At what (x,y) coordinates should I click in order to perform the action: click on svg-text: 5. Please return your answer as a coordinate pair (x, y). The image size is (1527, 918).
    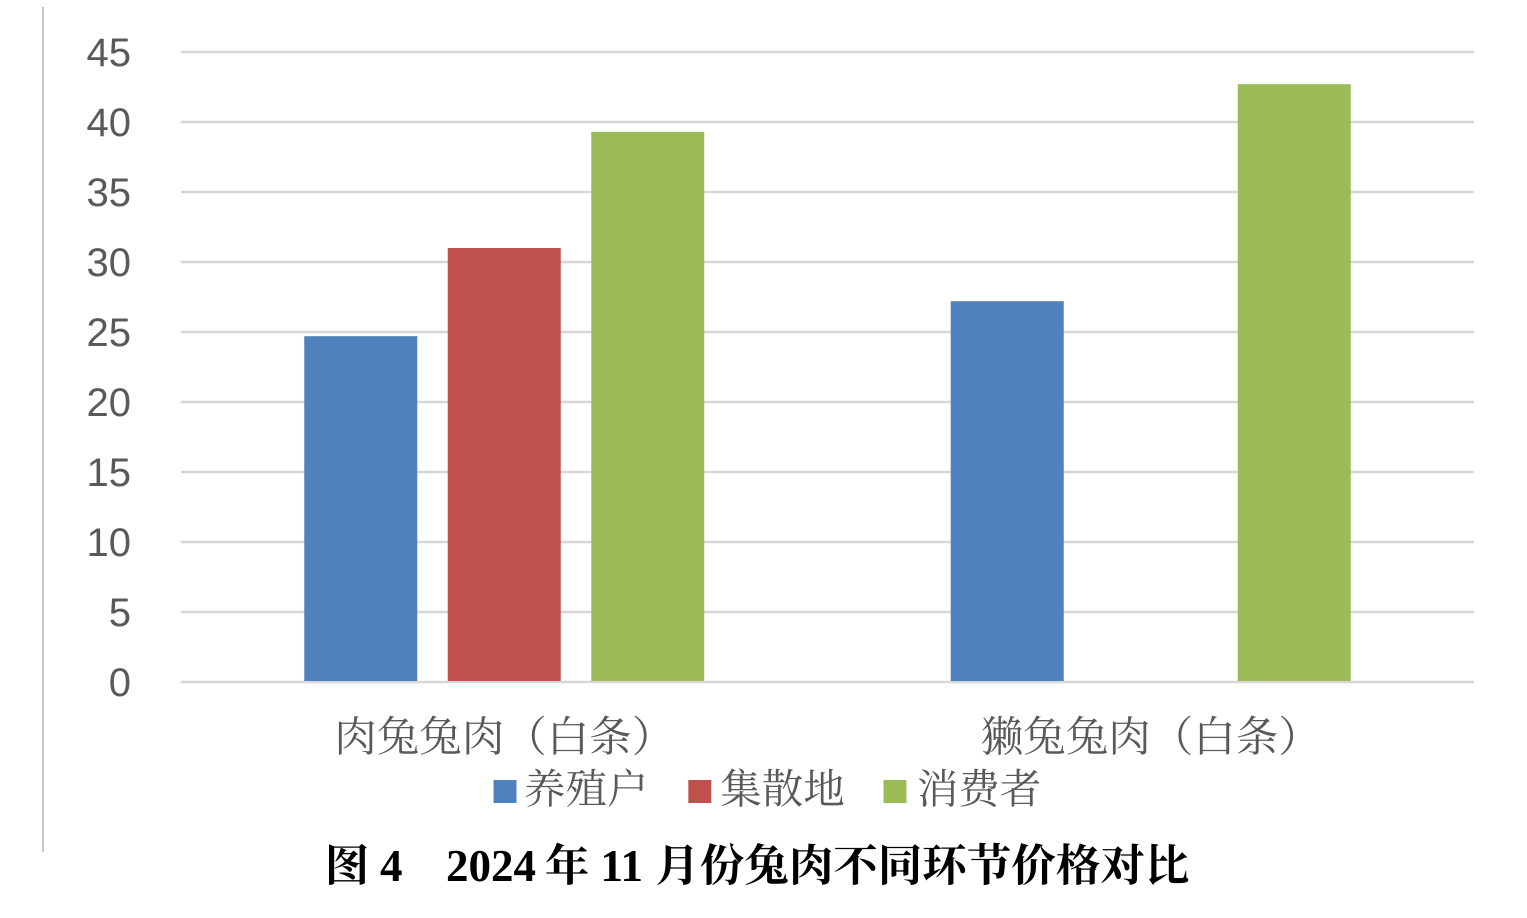
    Looking at the image, I should click on (120, 613).